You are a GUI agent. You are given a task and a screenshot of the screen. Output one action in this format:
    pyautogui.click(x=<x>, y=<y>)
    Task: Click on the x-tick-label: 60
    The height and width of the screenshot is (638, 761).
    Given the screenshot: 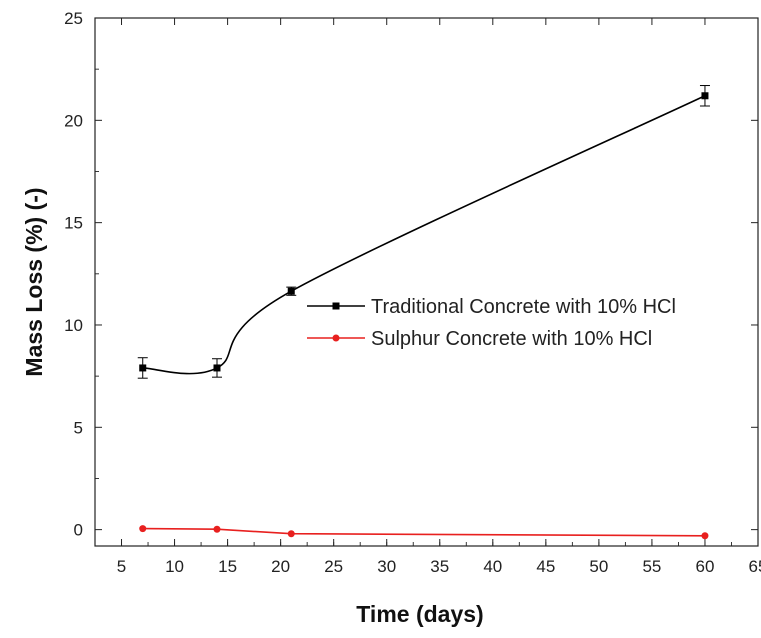 What is the action you would take?
    pyautogui.click(x=704, y=566)
    